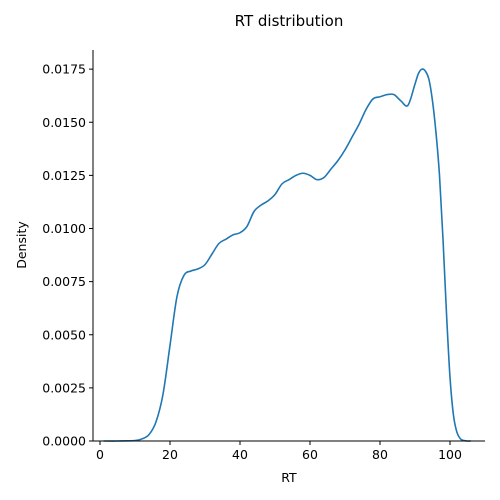 The image size is (500, 500). What do you see at coordinates (310, 454) in the screenshot?
I see `x-tick-label: 60` at bounding box center [310, 454].